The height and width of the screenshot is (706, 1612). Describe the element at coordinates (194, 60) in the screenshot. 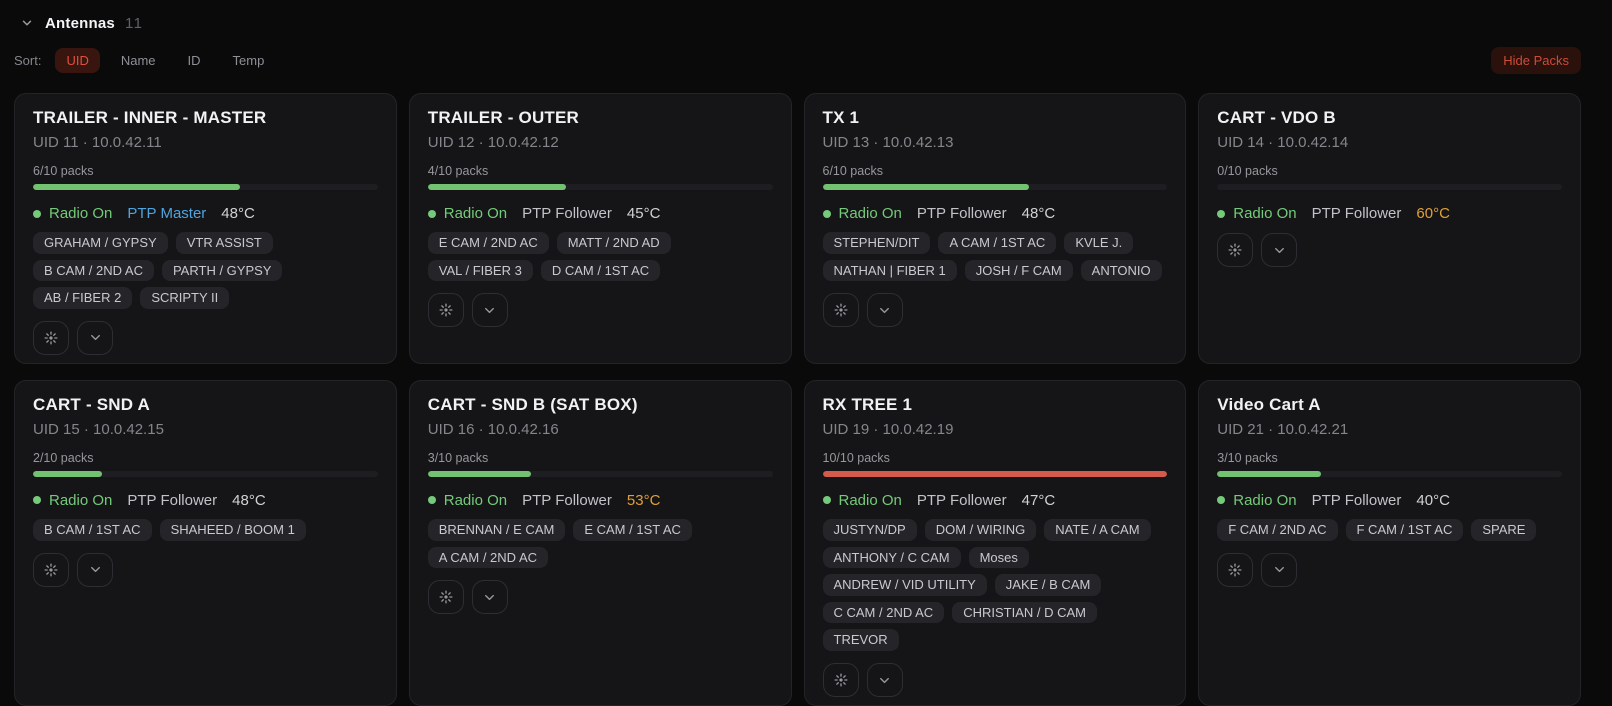

I see `sort-option-id: ID` at that location.